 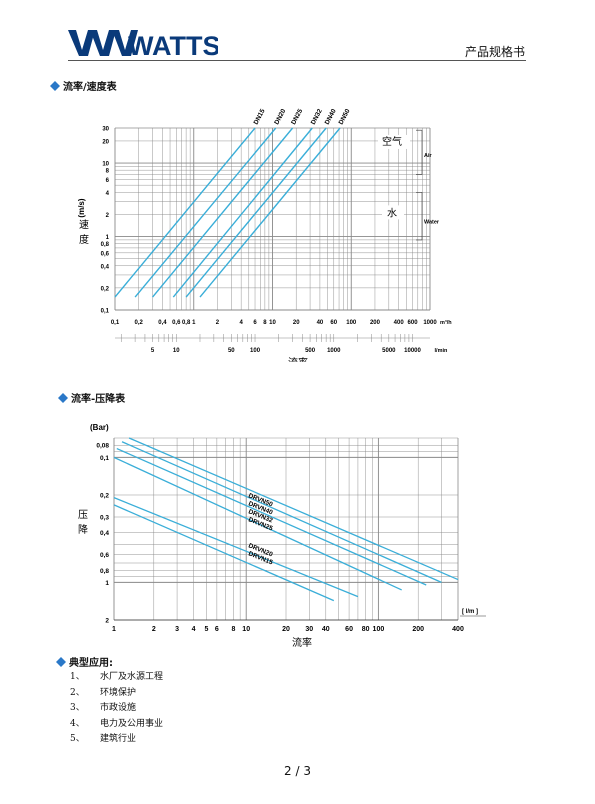 What do you see at coordinates (99, 427) in the screenshot?
I see `y-axis-unit: (Bar)` at bounding box center [99, 427].